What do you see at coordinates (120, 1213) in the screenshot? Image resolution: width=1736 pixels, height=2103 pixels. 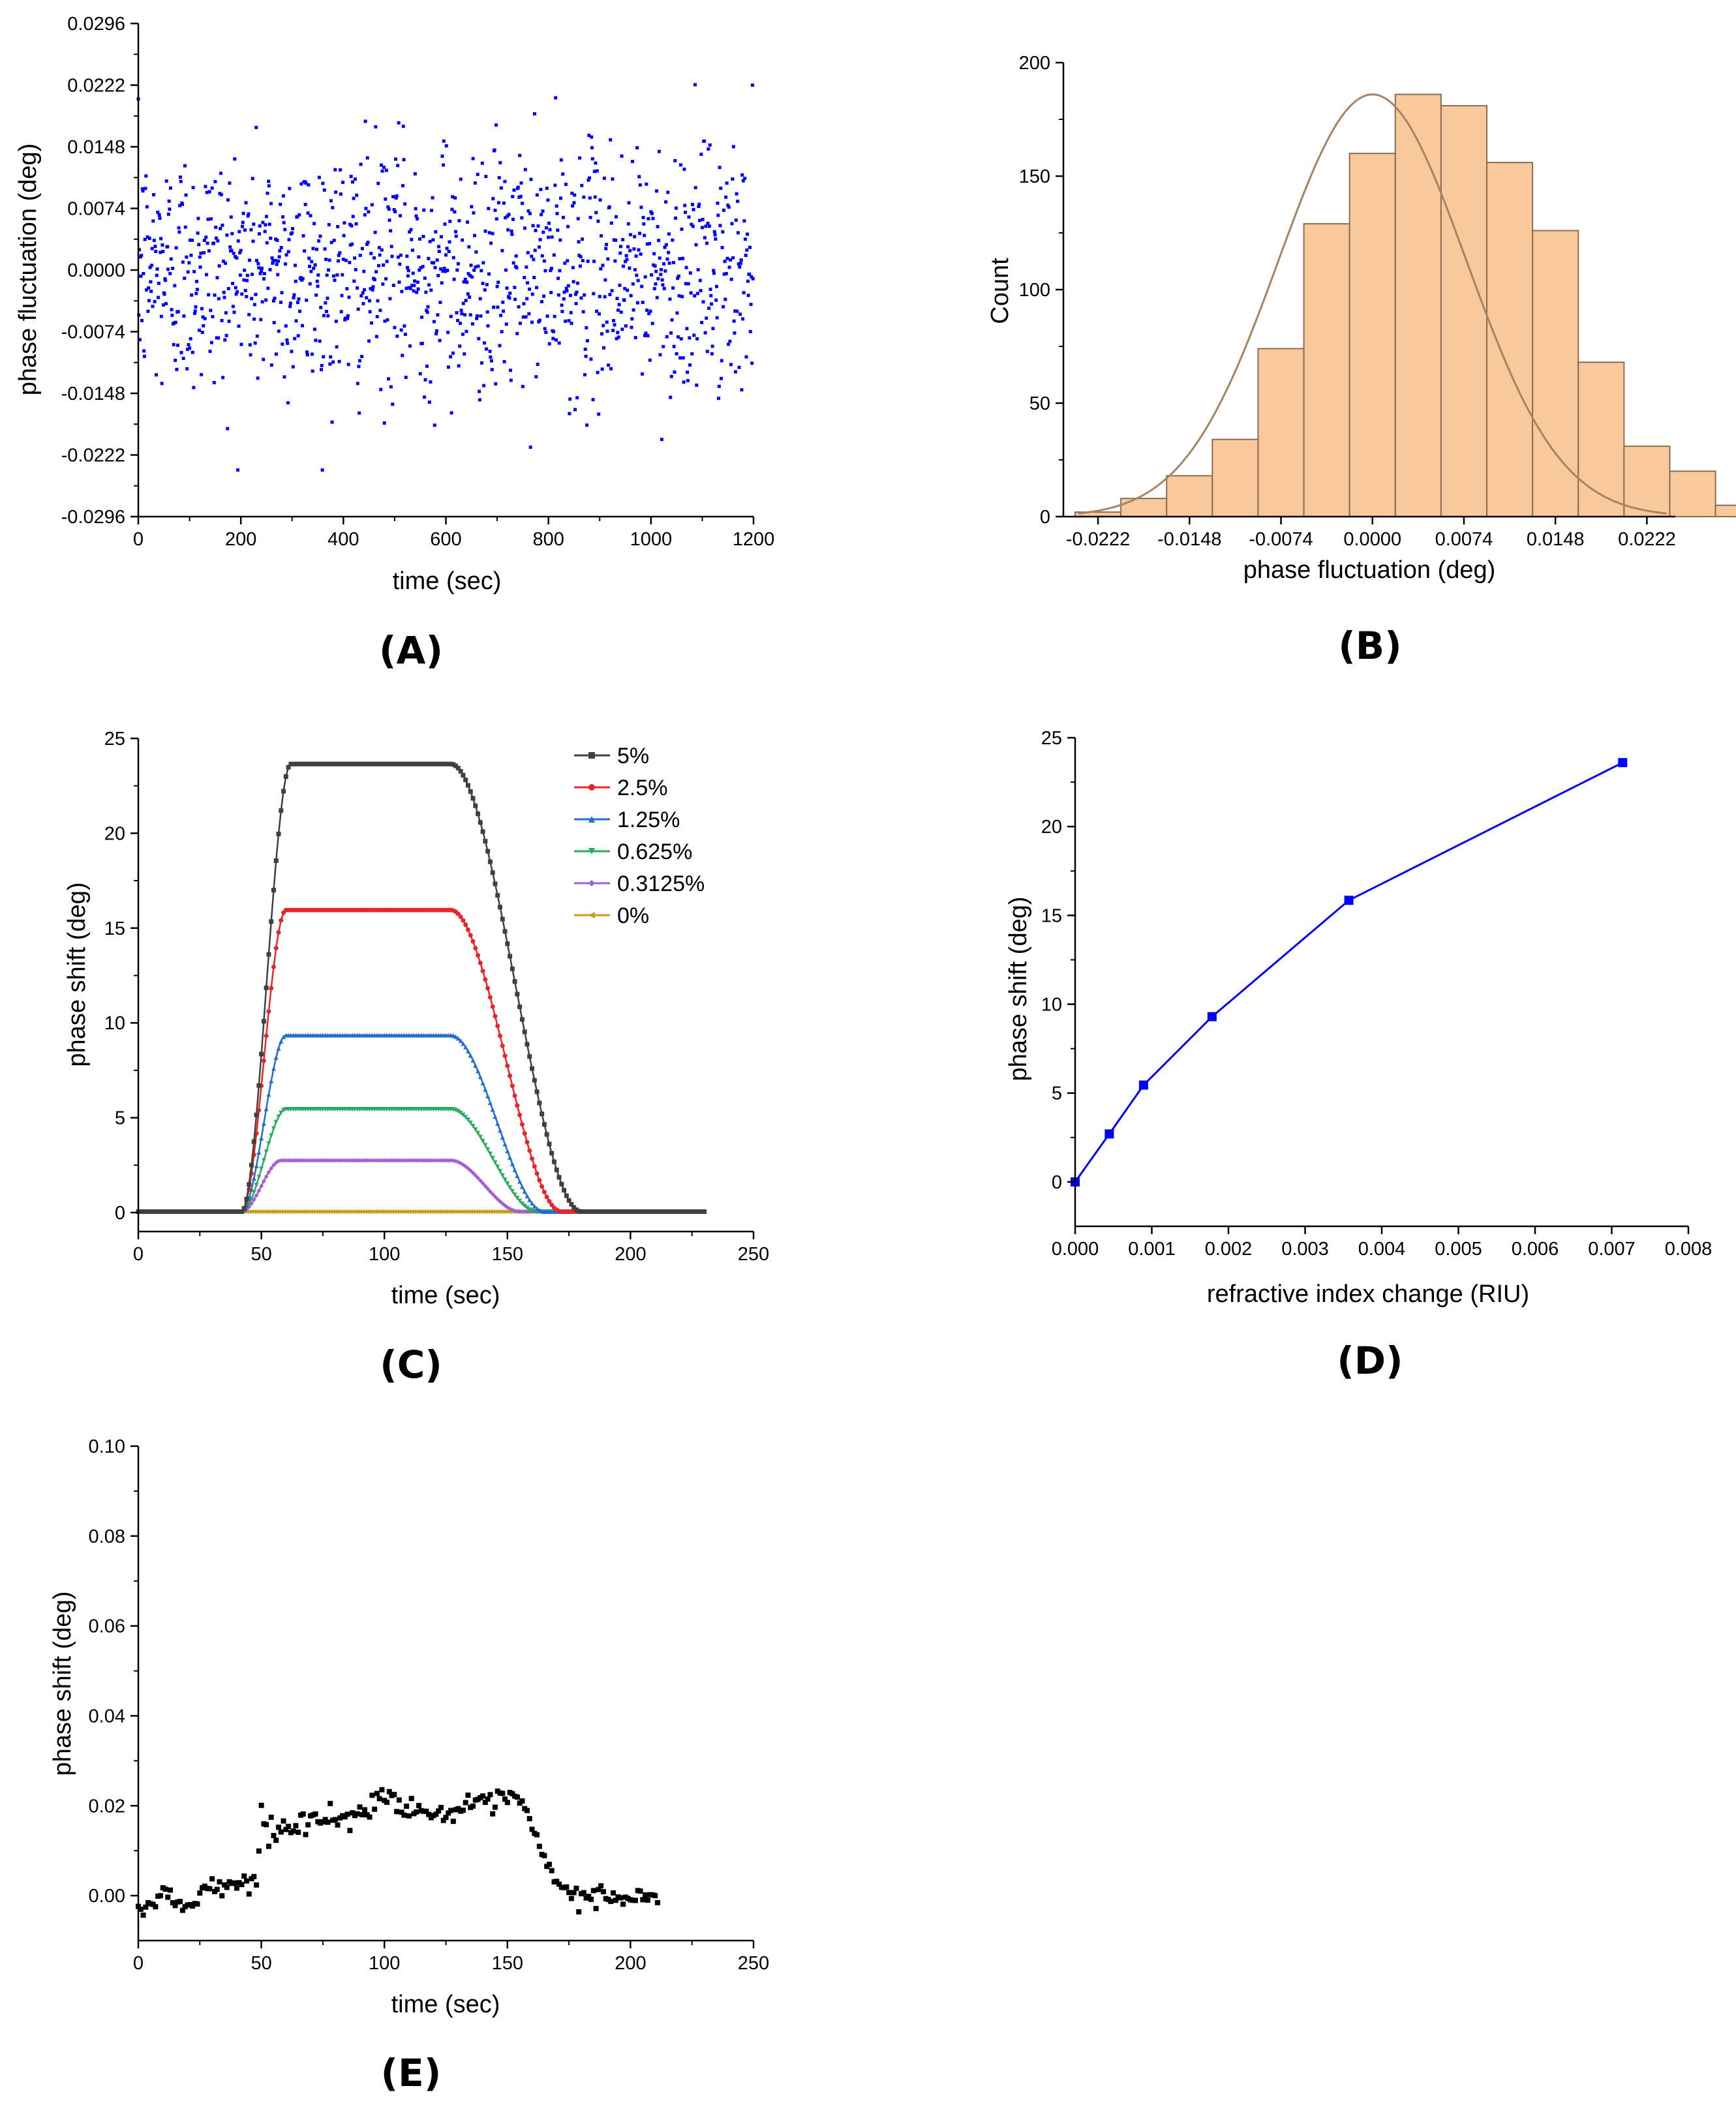 I see `y-tick-label: 0` at bounding box center [120, 1213].